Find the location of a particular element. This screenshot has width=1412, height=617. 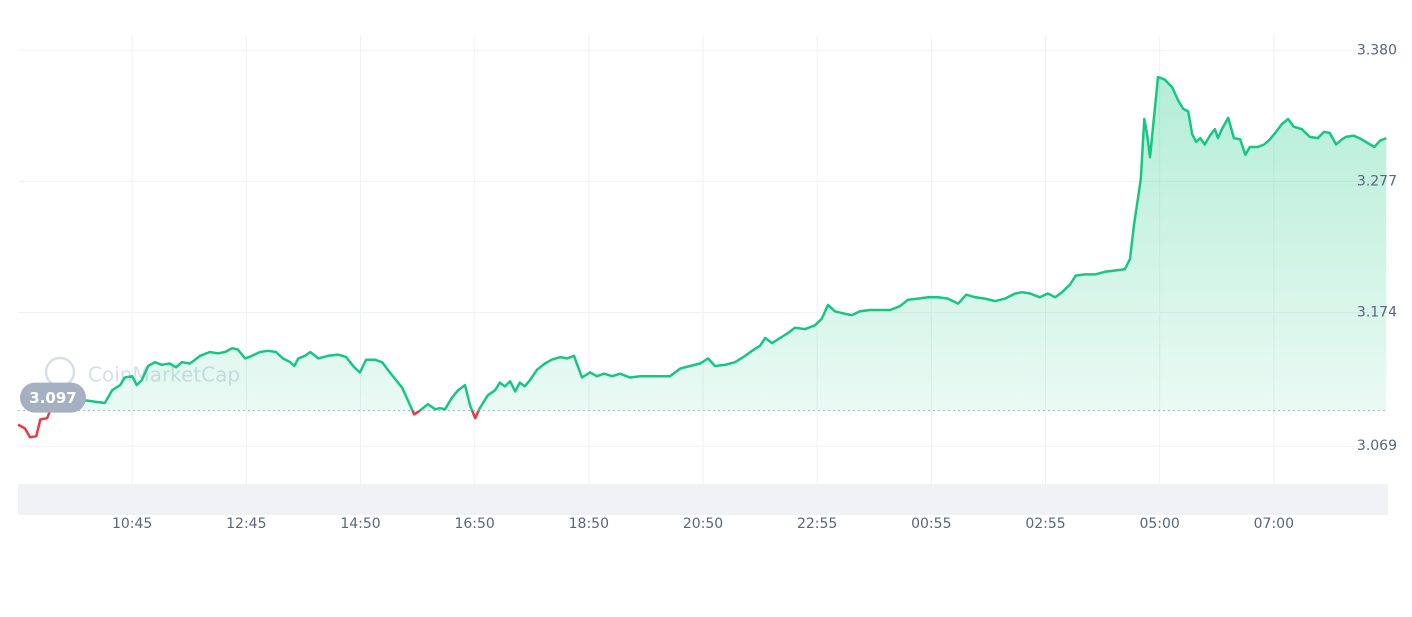

y-tick-label: 3.174 is located at coordinates (1377, 313).